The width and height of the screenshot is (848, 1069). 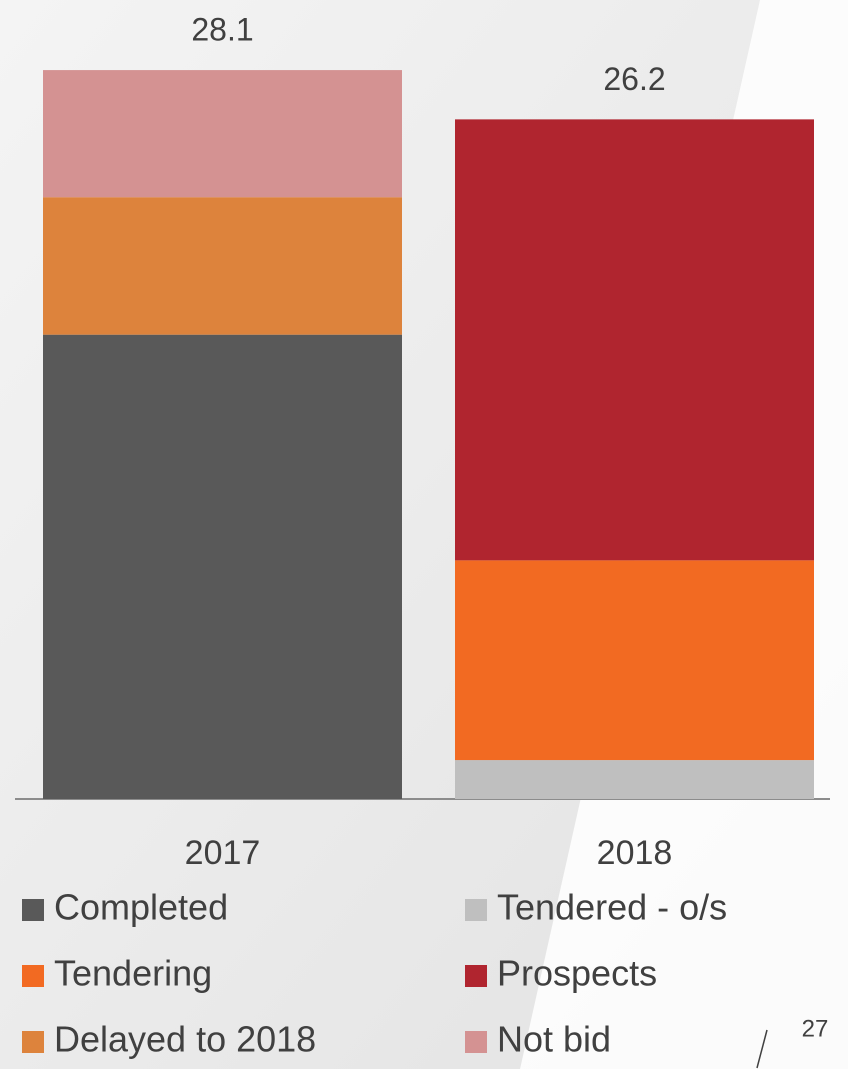 I want to click on total-label: 26.2, so click(x=634, y=79).